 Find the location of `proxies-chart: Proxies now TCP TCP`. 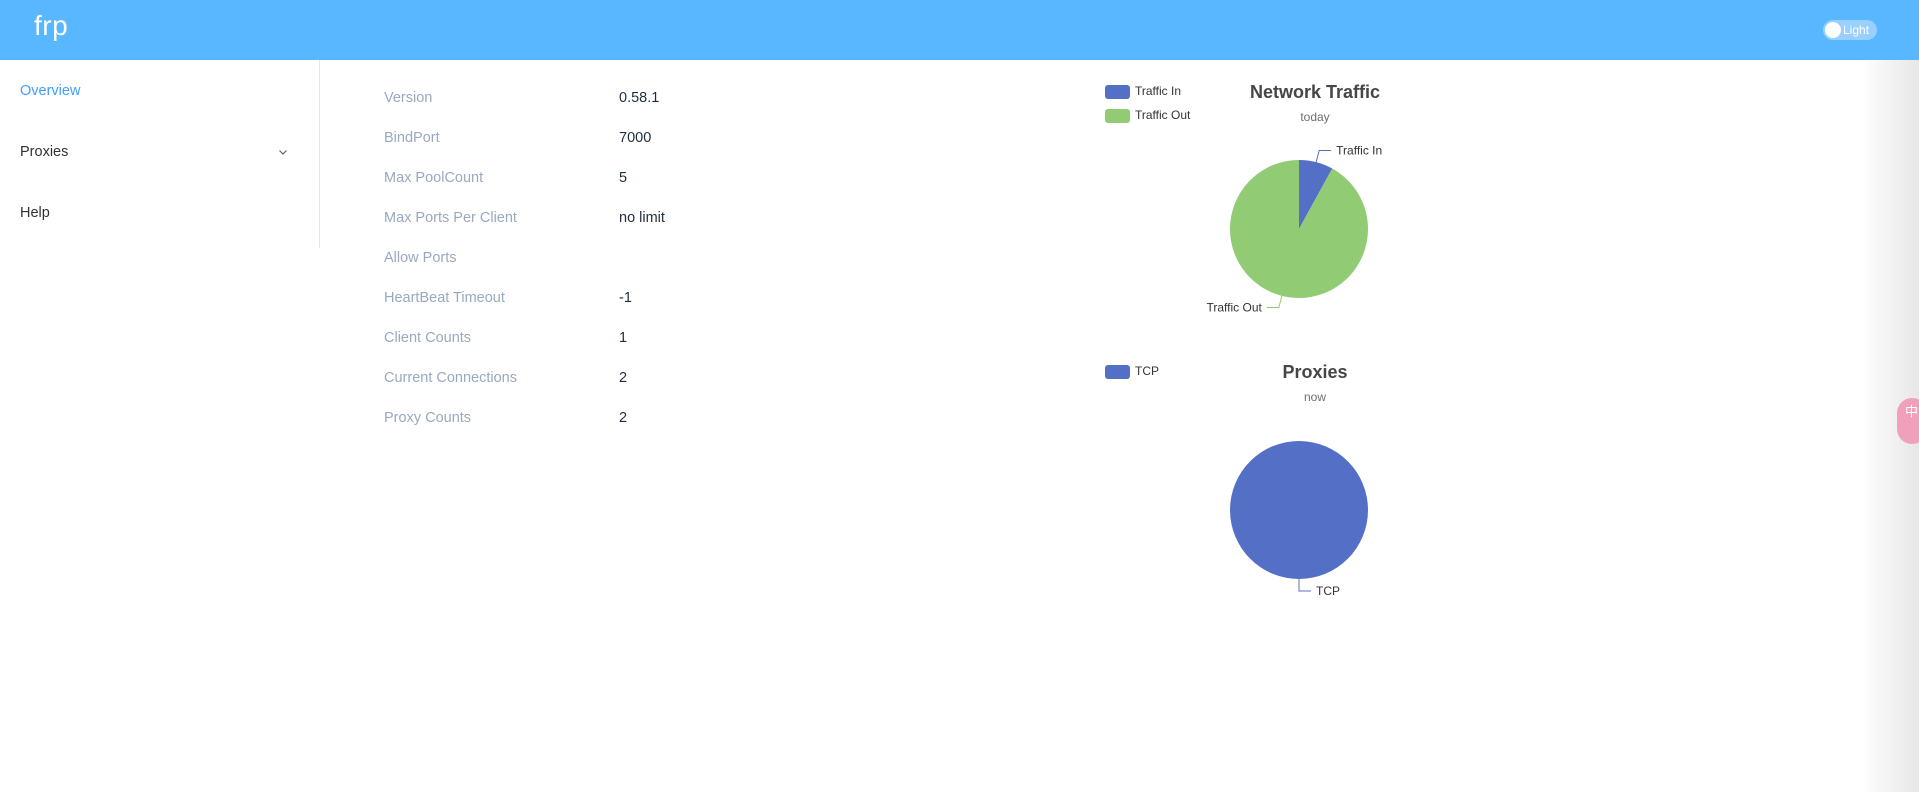

proxies-chart: Proxies now TCP TCP is located at coordinates (1315, 479).